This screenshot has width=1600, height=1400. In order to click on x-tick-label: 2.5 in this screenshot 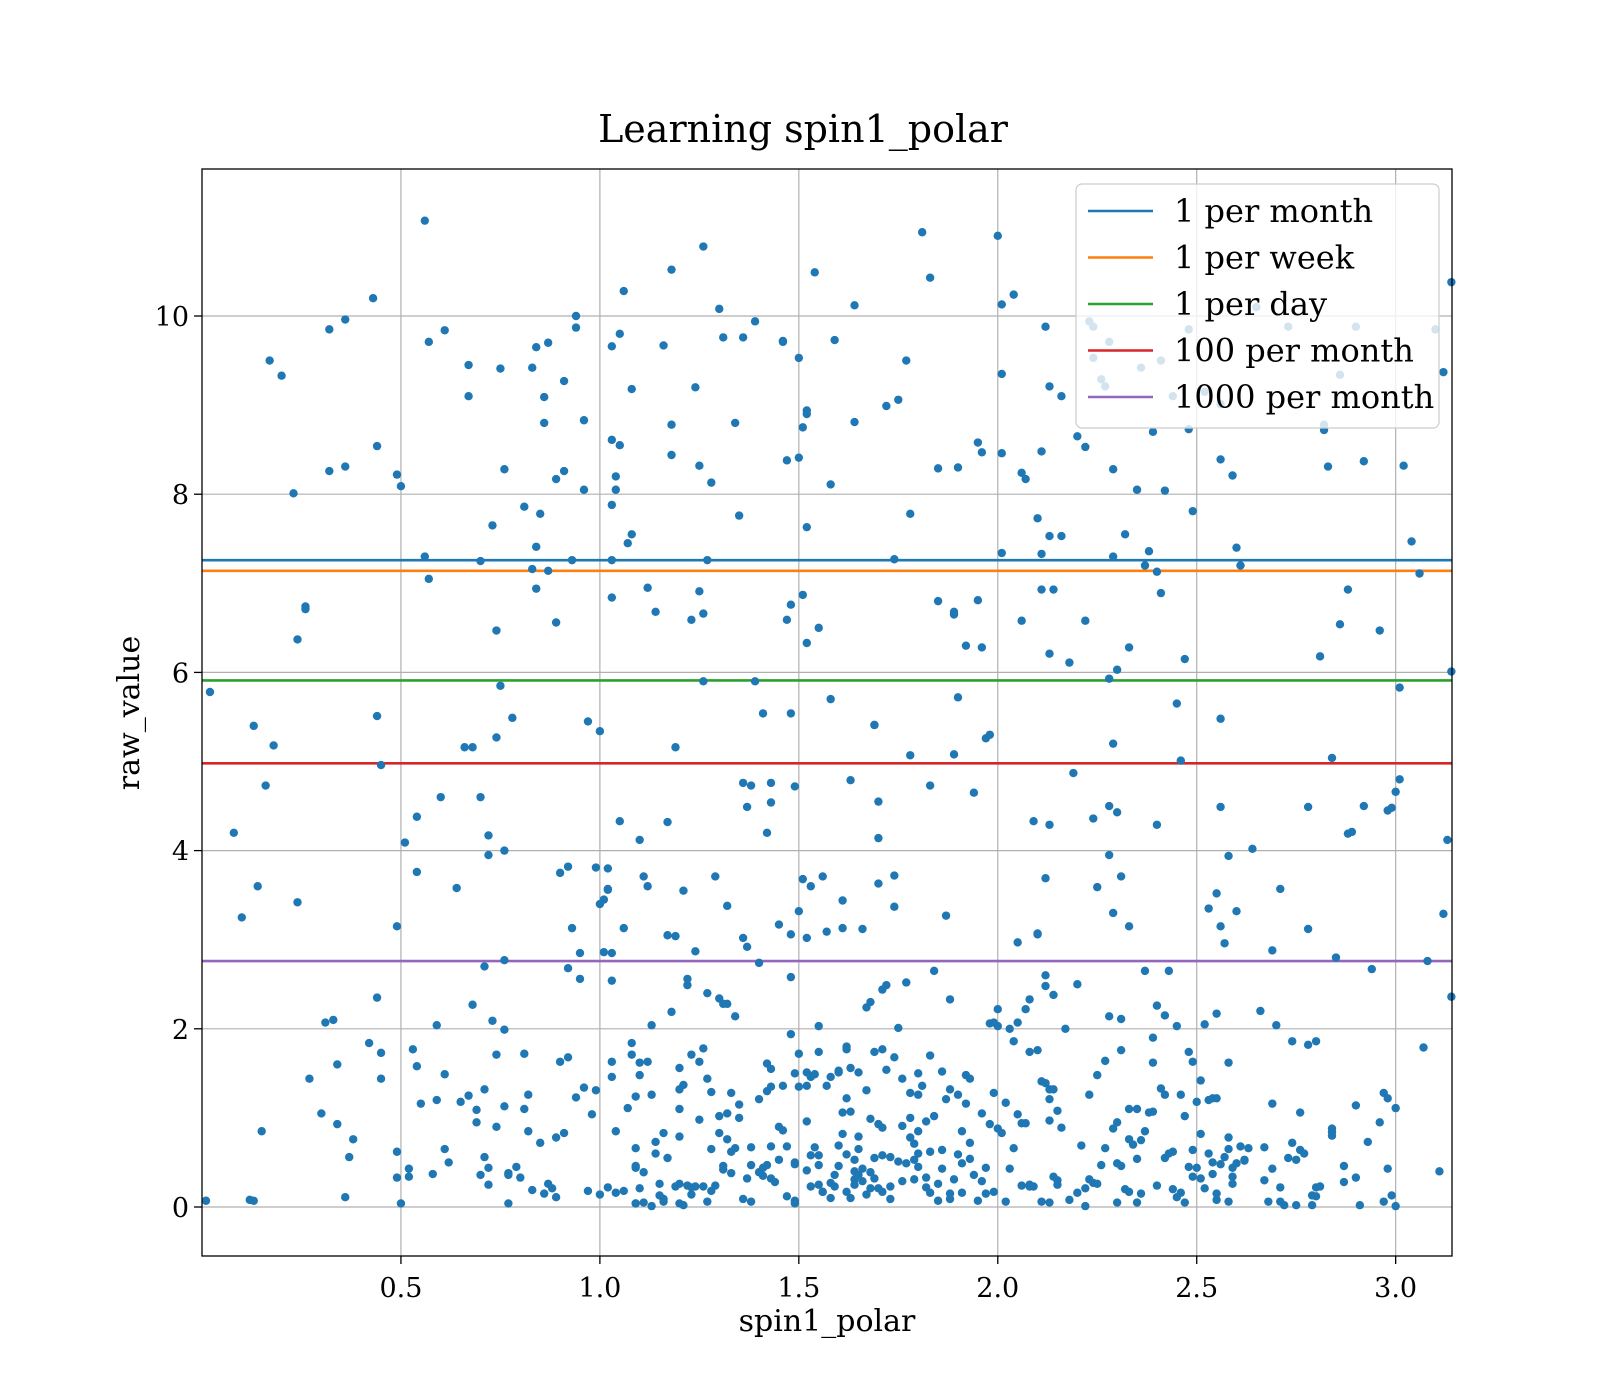, I will do `click(1196, 1288)`.